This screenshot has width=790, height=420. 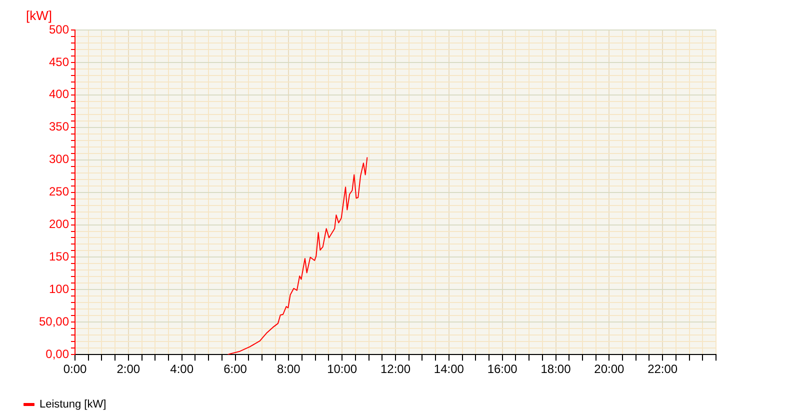 What do you see at coordinates (236, 369) in the screenshot?
I see `x-tick-label: 6:00` at bounding box center [236, 369].